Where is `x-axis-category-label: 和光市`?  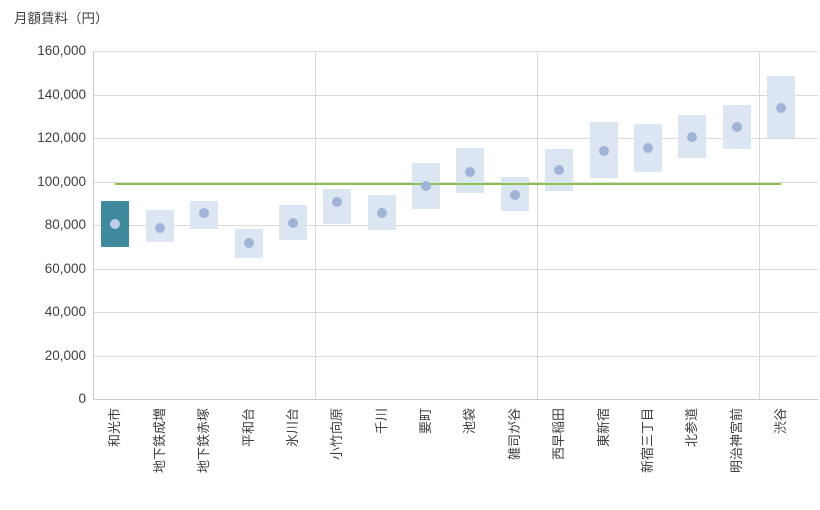 x-axis-category-label: 和光市 is located at coordinates (115, 428).